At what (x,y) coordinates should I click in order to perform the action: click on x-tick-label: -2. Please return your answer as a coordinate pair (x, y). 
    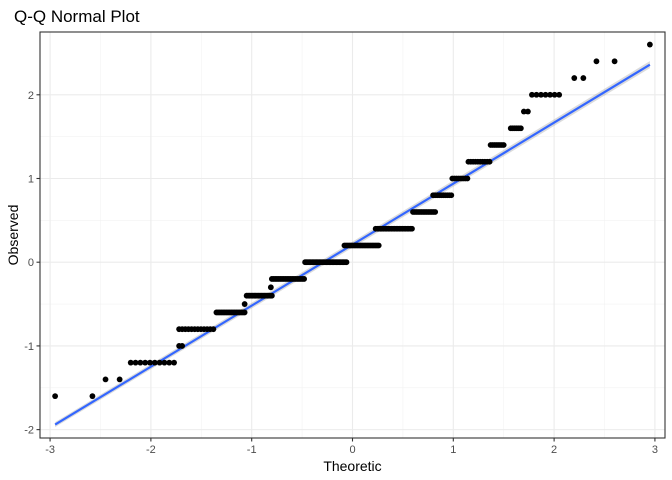
    Looking at the image, I should click on (151, 450).